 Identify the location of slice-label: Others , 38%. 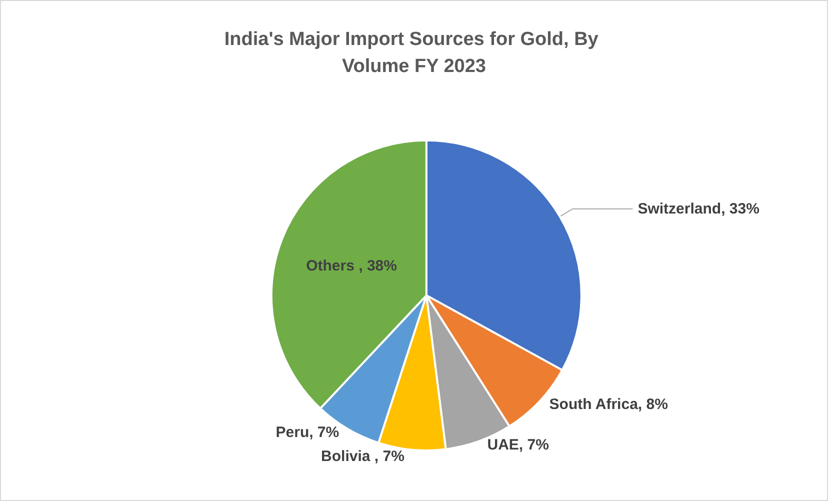
(351, 265).